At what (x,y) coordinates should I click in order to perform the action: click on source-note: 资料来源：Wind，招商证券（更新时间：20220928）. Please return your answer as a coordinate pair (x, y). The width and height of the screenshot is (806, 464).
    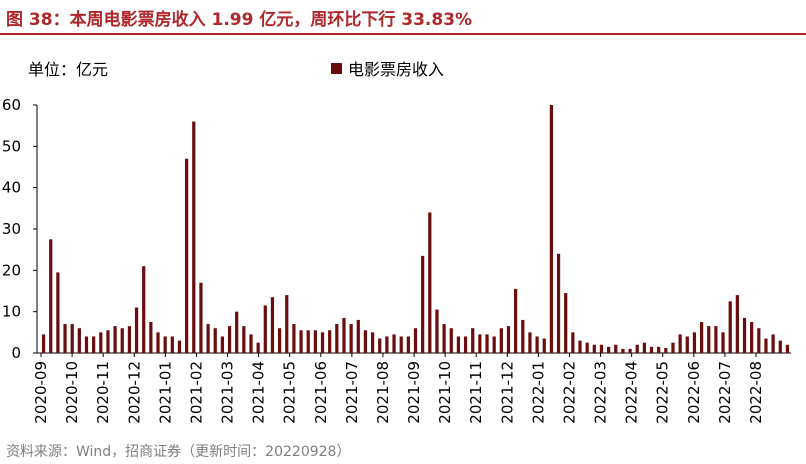
    Looking at the image, I should click on (178, 452).